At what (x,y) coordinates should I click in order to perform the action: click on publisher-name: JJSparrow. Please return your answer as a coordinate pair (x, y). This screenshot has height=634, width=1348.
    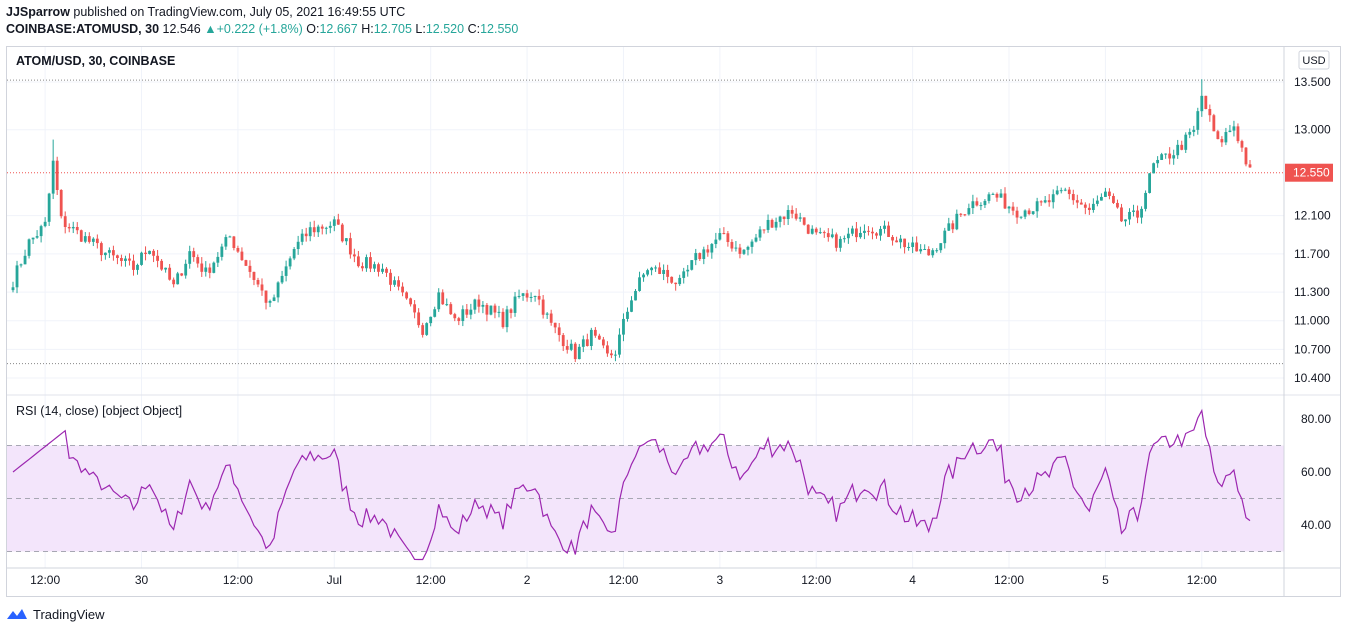
    Looking at the image, I should click on (38, 12).